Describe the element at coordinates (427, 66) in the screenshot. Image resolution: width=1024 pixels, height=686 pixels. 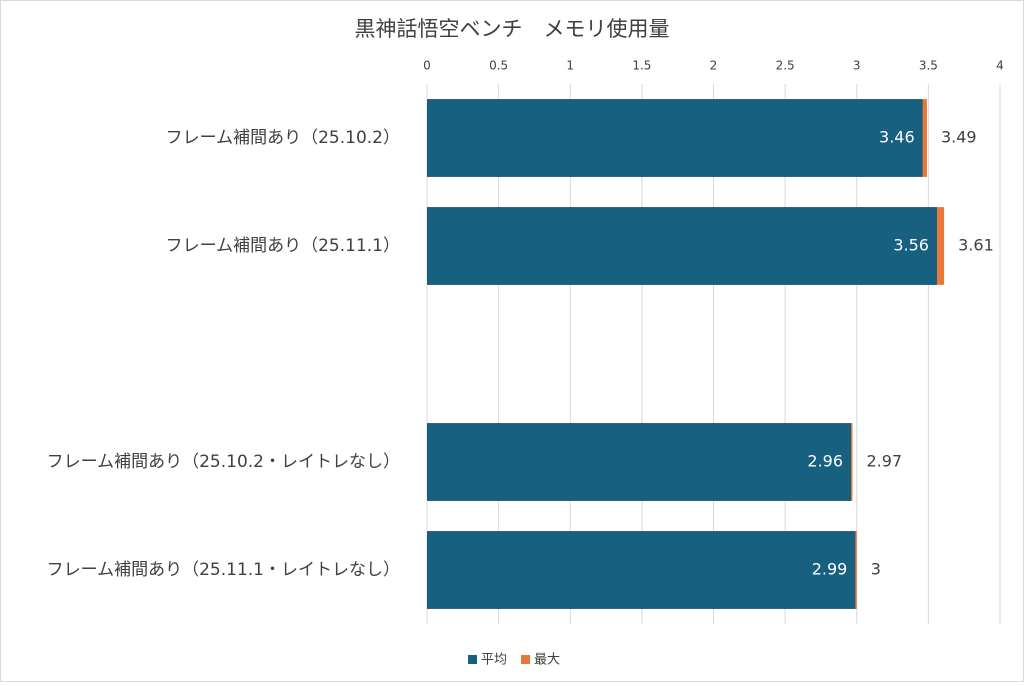
I see `x-tick-label: 0` at that location.